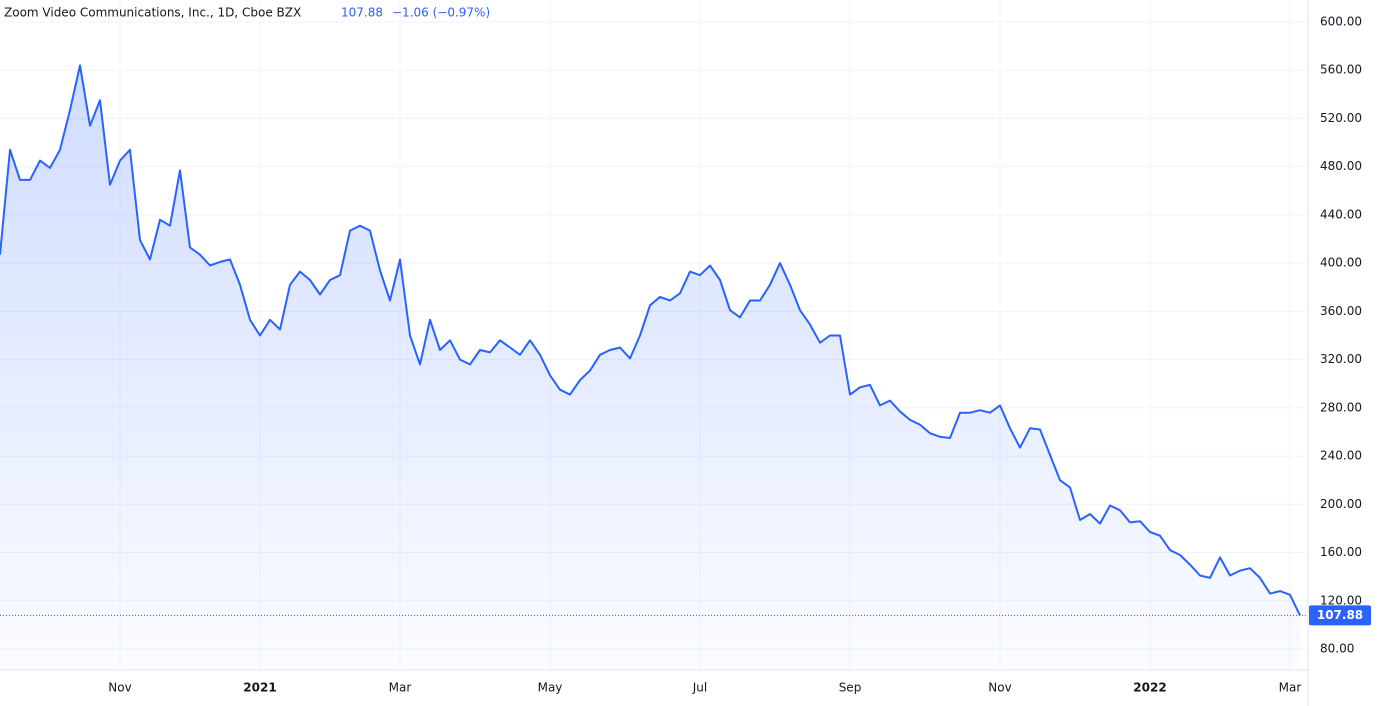 This screenshot has width=1385, height=706. What do you see at coordinates (850, 688) in the screenshot?
I see `x-tick-label: Sep` at bounding box center [850, 688].